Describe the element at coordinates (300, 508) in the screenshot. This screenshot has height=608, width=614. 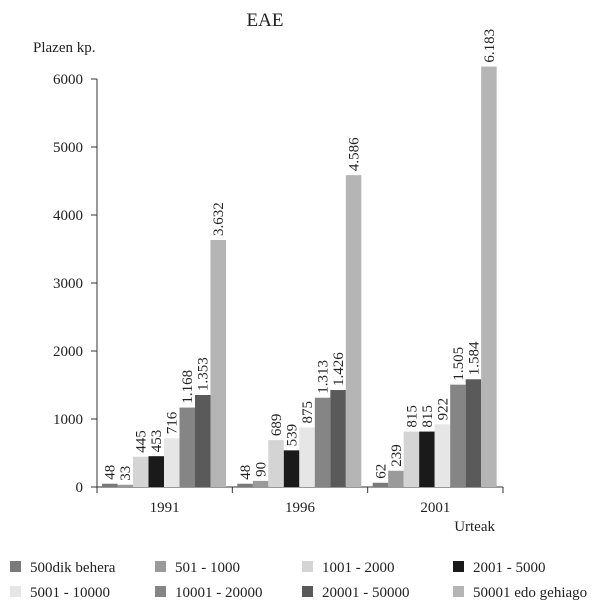
I see `x-tick-label: 1996` at that location.